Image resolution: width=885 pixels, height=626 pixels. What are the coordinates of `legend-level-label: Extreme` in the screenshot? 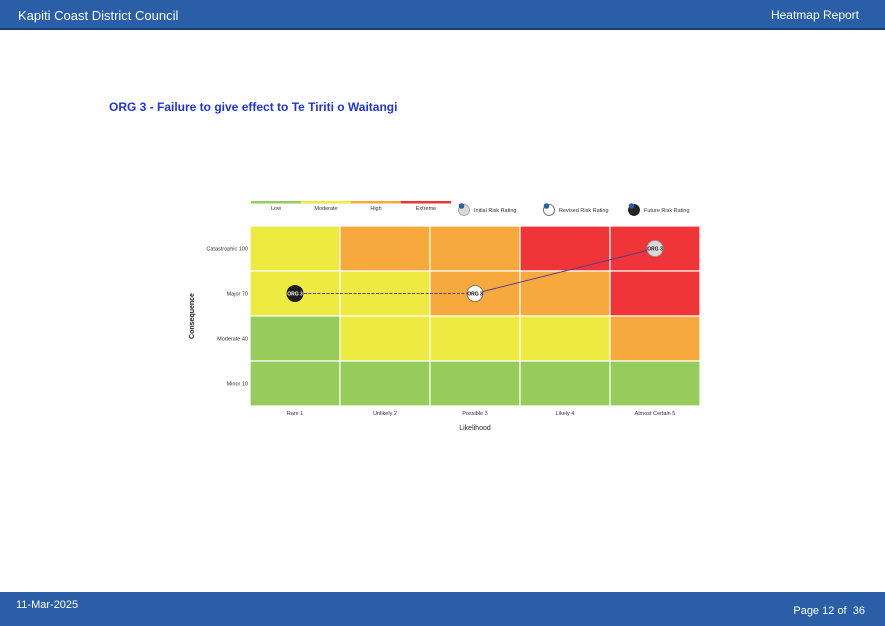 It's located at (426, 209).